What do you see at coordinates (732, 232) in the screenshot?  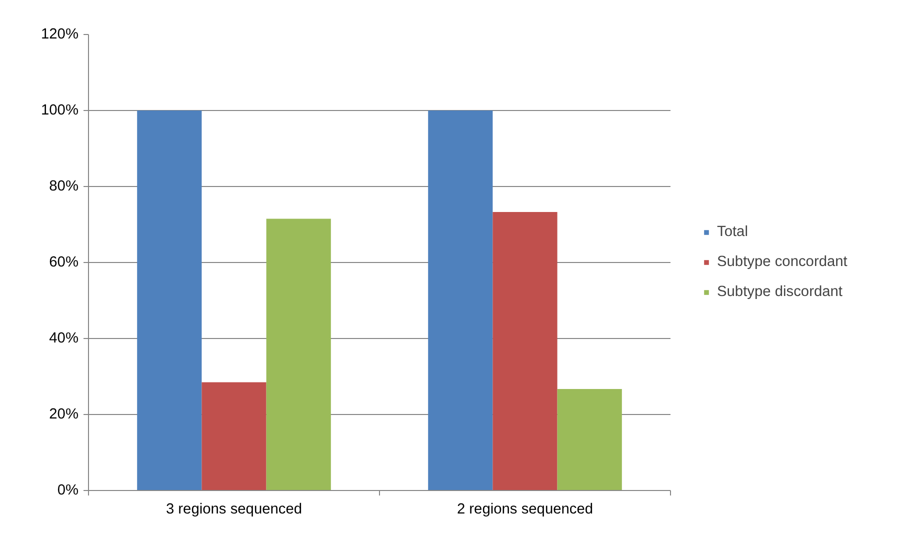 I see `legend-label: Total` at bounding box center [732, 232].